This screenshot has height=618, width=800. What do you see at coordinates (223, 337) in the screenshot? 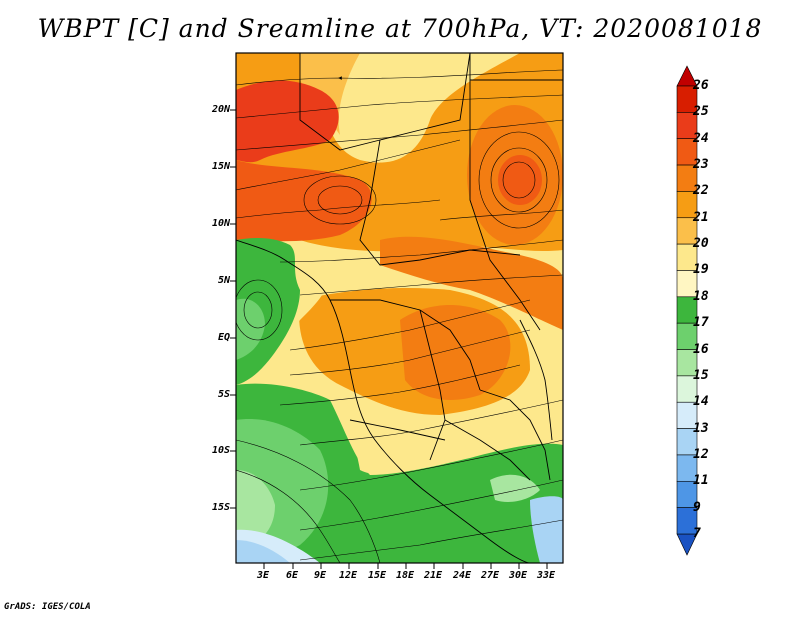
I see `lat-label: EQ` at bounding box center [223, 337].